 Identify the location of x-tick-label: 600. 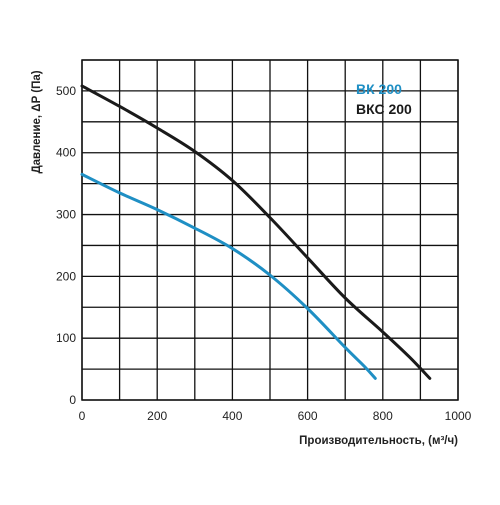
(308, 416).